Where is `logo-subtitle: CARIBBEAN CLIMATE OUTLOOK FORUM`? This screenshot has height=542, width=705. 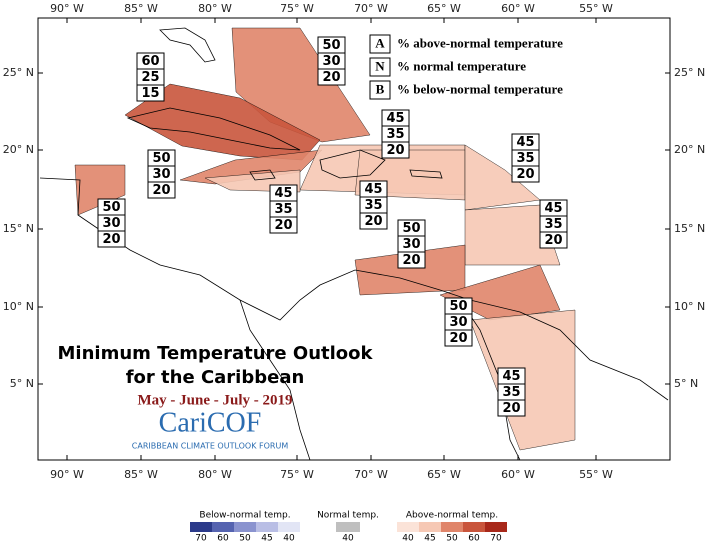 logo-subtitle: CARIBBEAN CLIMATE OUTLOOK FORUM is located at coordinates (210, 446).